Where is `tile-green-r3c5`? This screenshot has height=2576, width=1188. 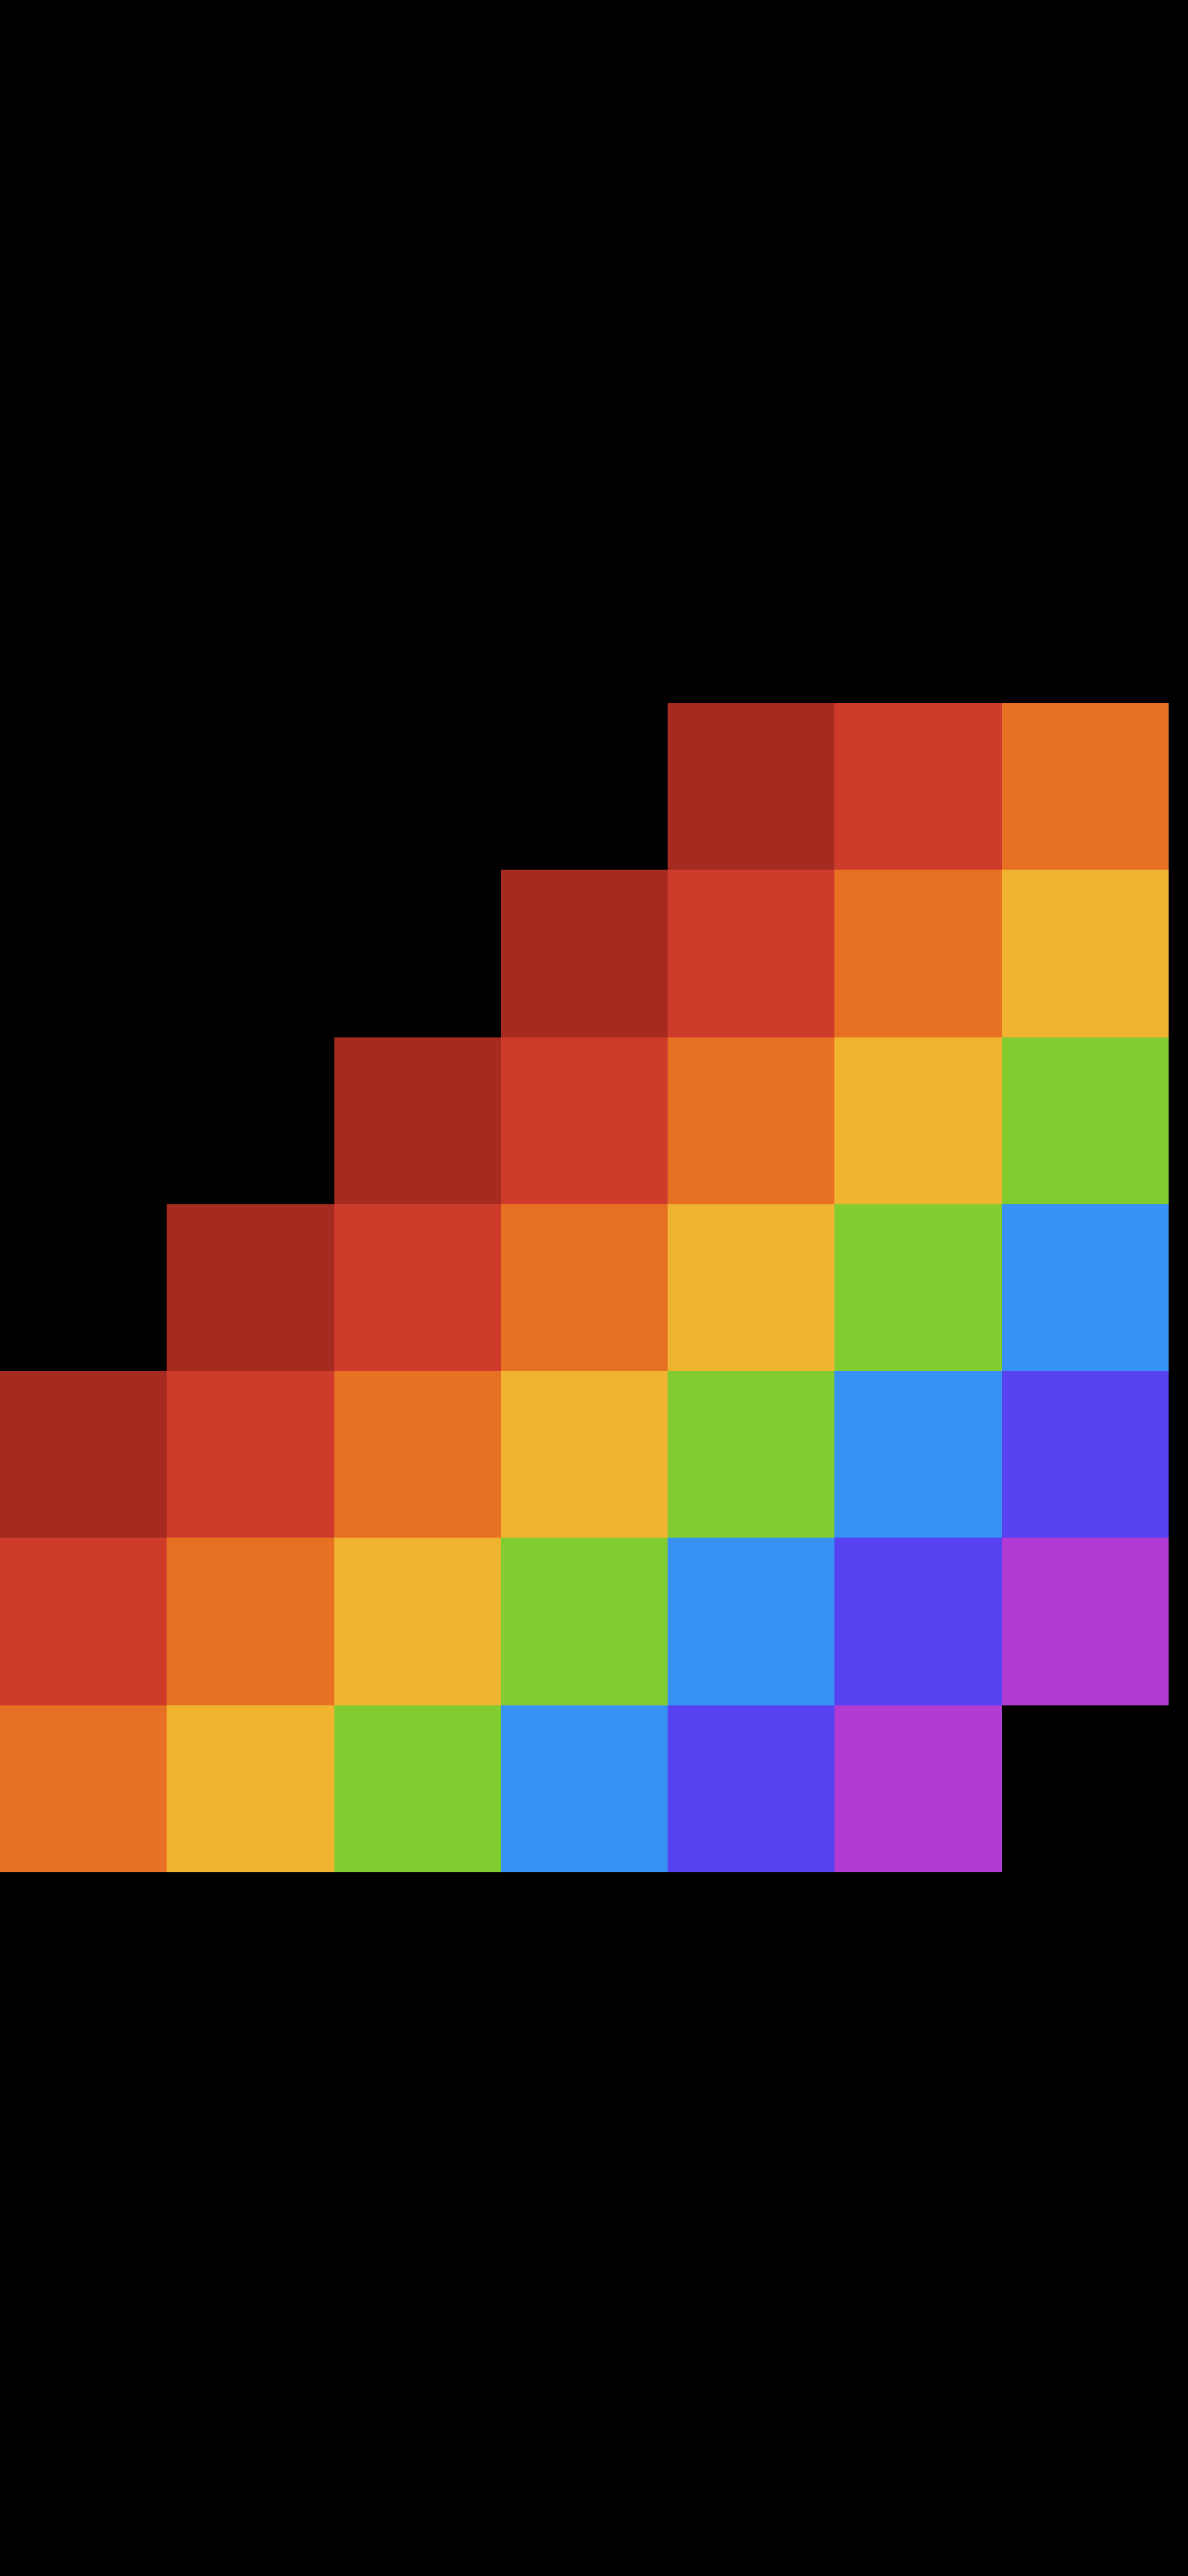 tile-green-r3c5 is located at coordinates (918, 1287).